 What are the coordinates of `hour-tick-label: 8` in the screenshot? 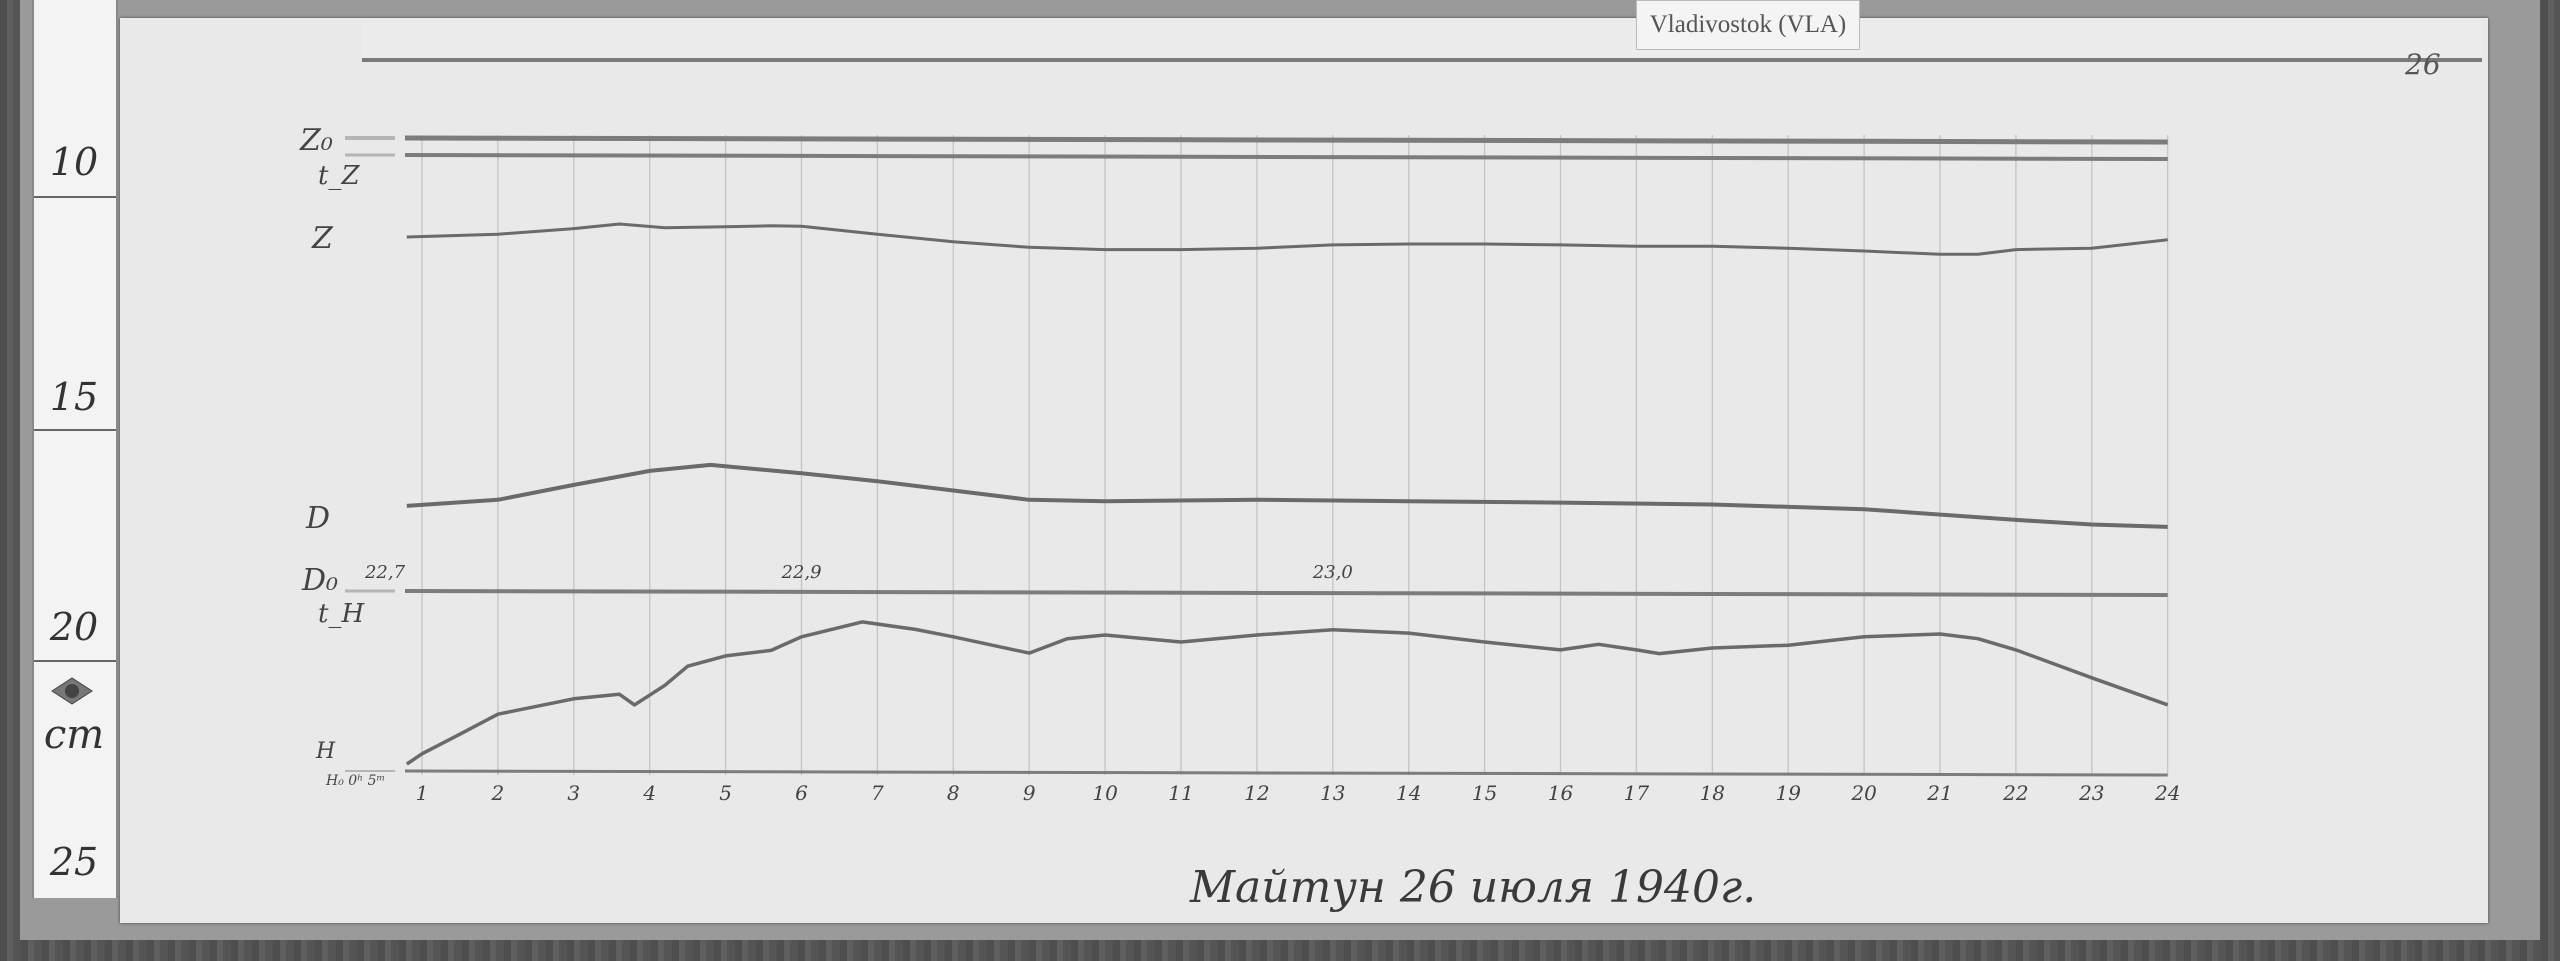 It's located at (953, 793).